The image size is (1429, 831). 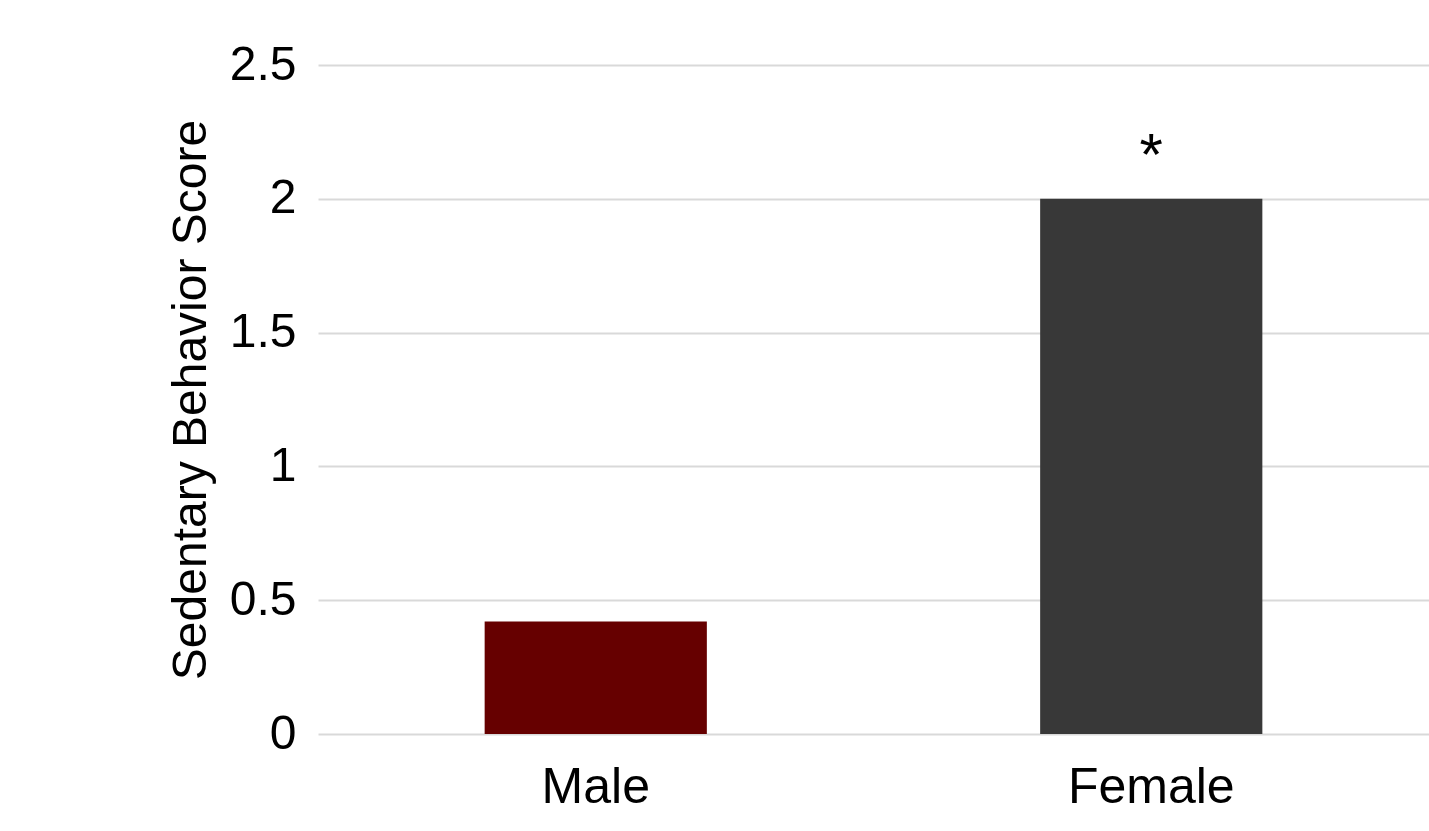 What do you see at coordinates (263, 63) in the screenshot?
I see `y-tick-label: 2.5` at bounding box center [263, 63].